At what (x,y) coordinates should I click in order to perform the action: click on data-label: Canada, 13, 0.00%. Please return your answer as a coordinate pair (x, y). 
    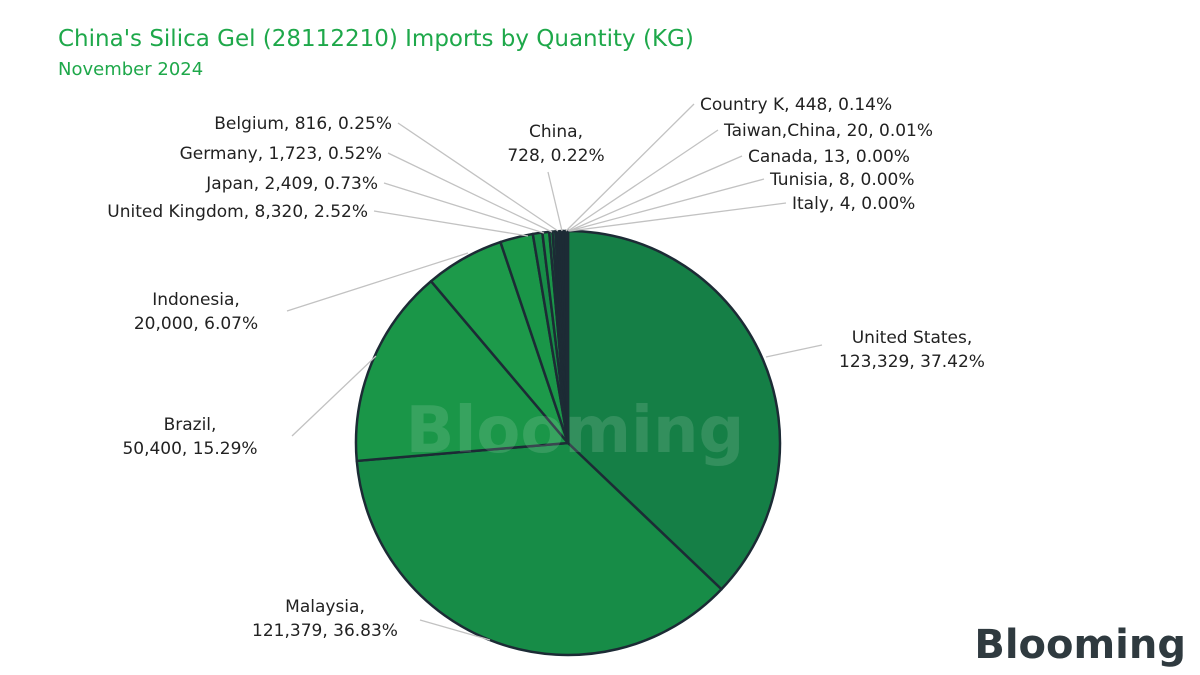
    Looking at the image, I should click on (829, 157).